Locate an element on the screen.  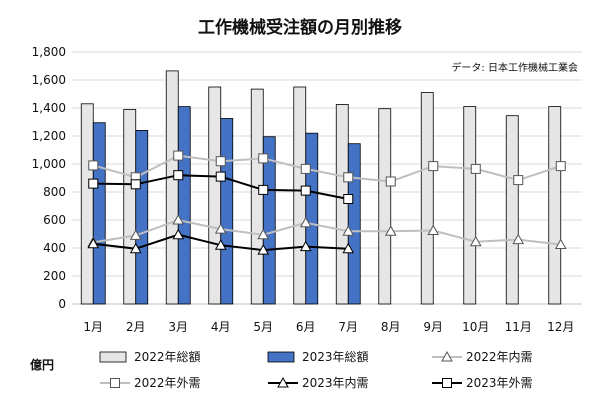
legend-label: 2022年外需 is located at coordinates (167, 383).